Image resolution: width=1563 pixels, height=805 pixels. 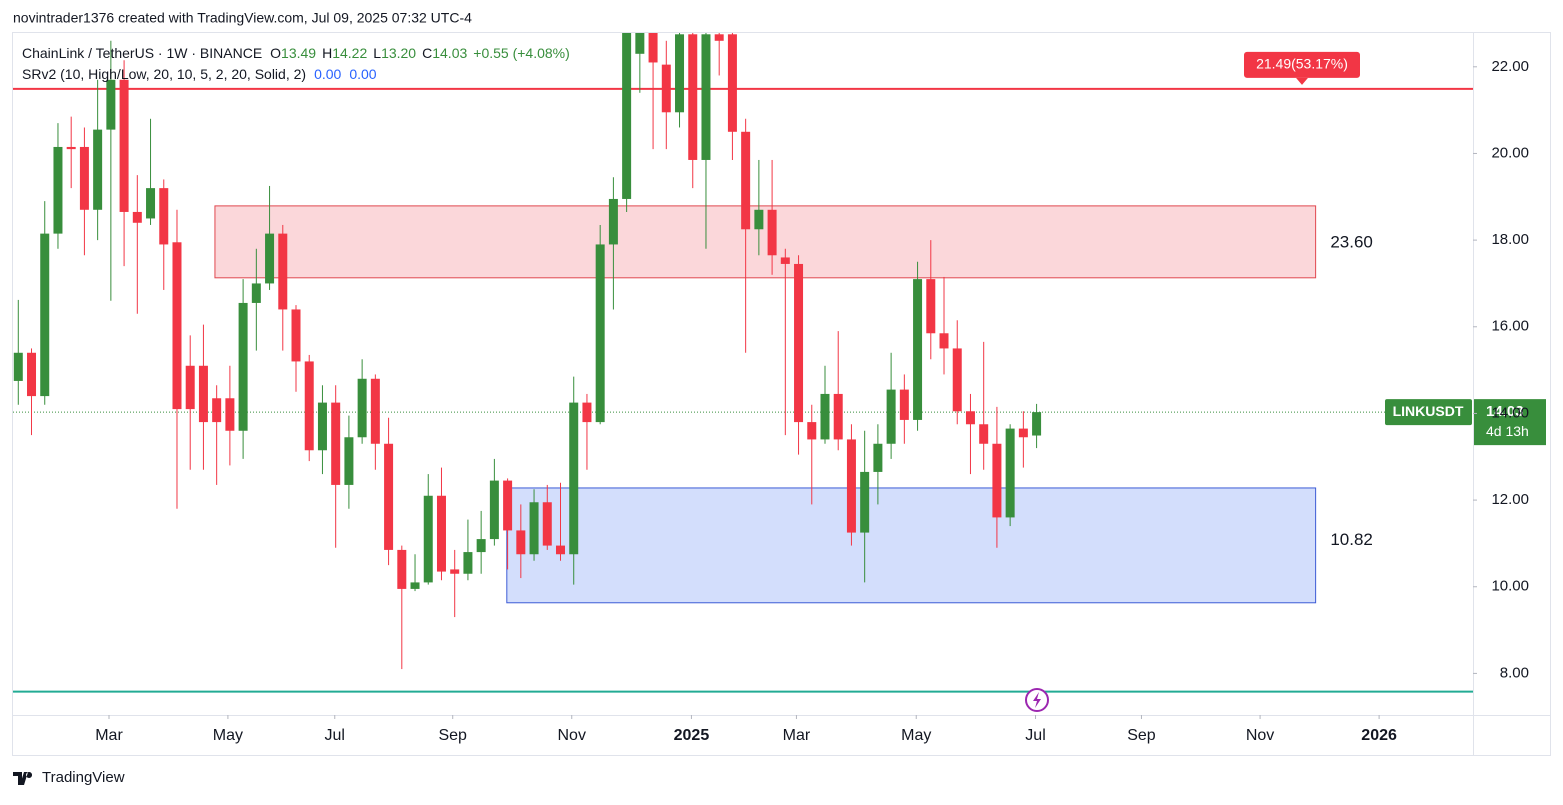 I want to click on x-tick-label: 2026, so click(x=1379, y=735).